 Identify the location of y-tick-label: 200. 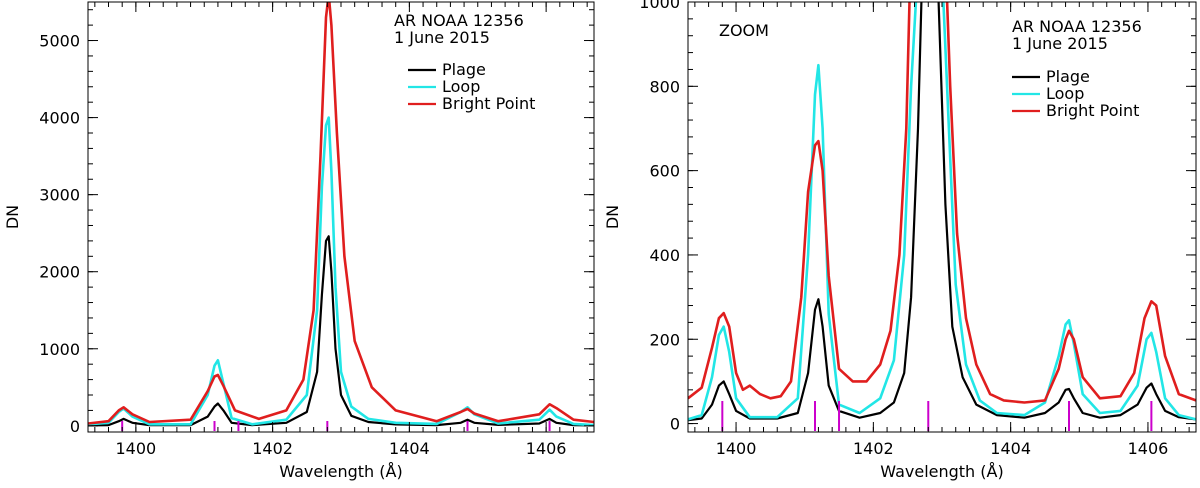
(664, 339).